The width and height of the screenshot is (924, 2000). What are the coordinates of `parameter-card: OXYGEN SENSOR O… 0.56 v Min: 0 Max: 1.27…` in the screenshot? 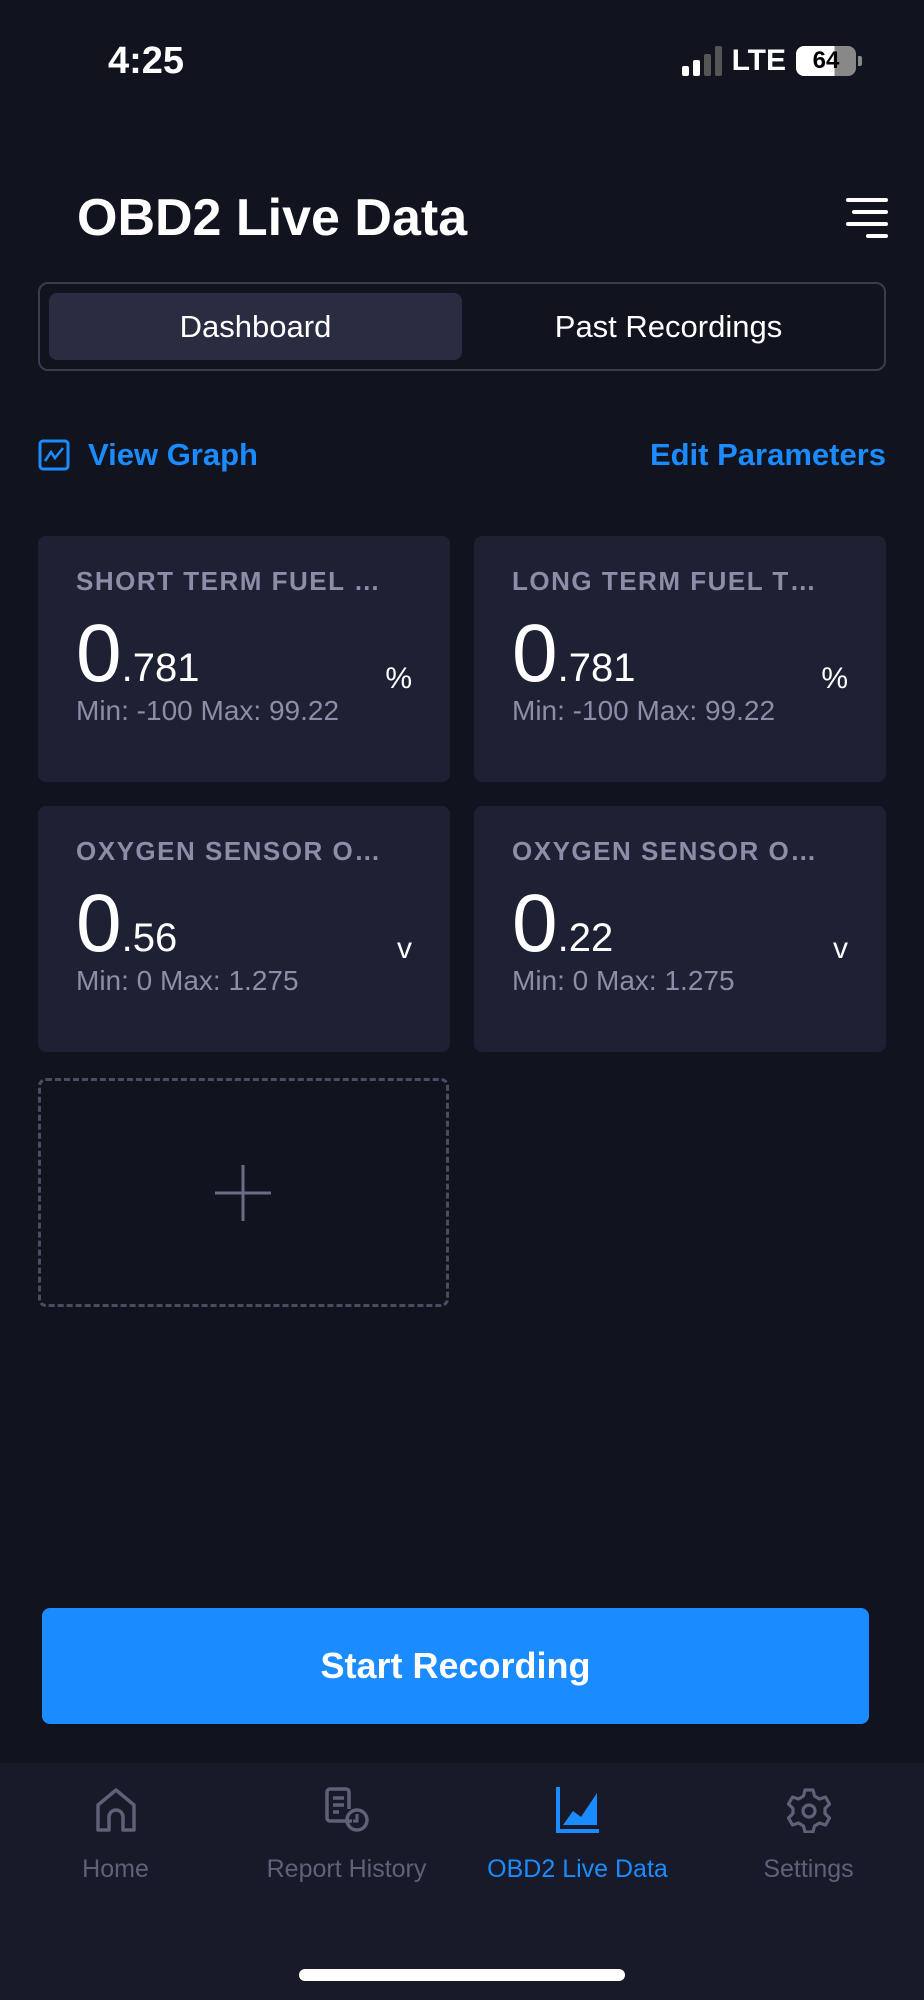 It's located at (244, 929).